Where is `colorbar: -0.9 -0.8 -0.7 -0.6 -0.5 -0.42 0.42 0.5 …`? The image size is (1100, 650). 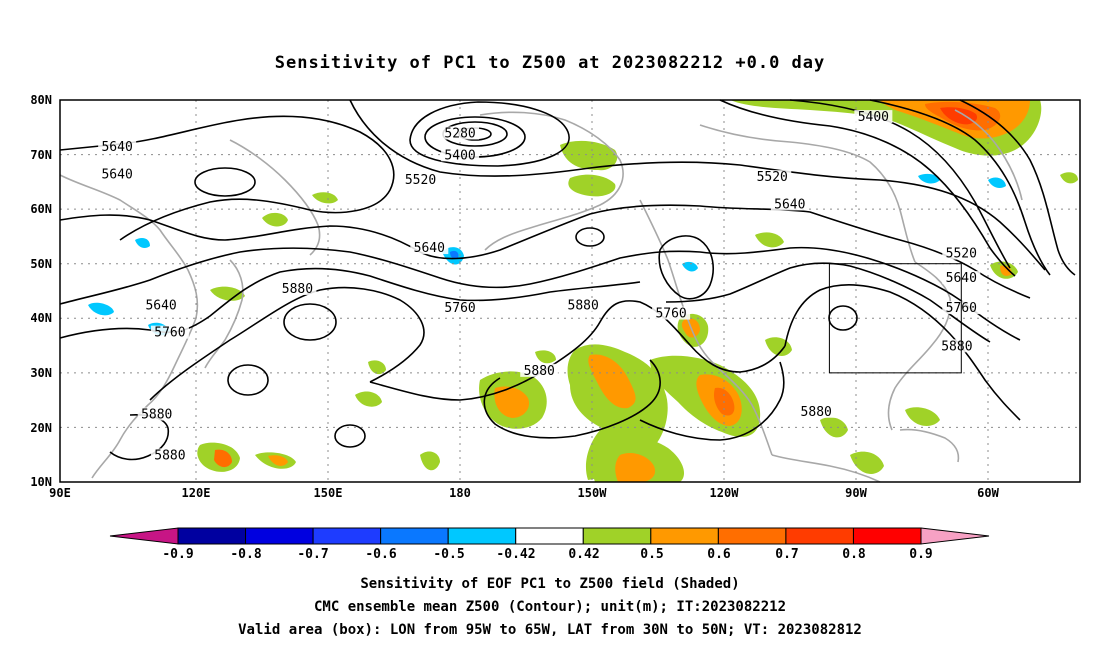 colorbar: -0.9 -0.8 -0.7 -0.6 -0.5 -0.42 0.42 0.5 … is located at coordinates (549, 544).